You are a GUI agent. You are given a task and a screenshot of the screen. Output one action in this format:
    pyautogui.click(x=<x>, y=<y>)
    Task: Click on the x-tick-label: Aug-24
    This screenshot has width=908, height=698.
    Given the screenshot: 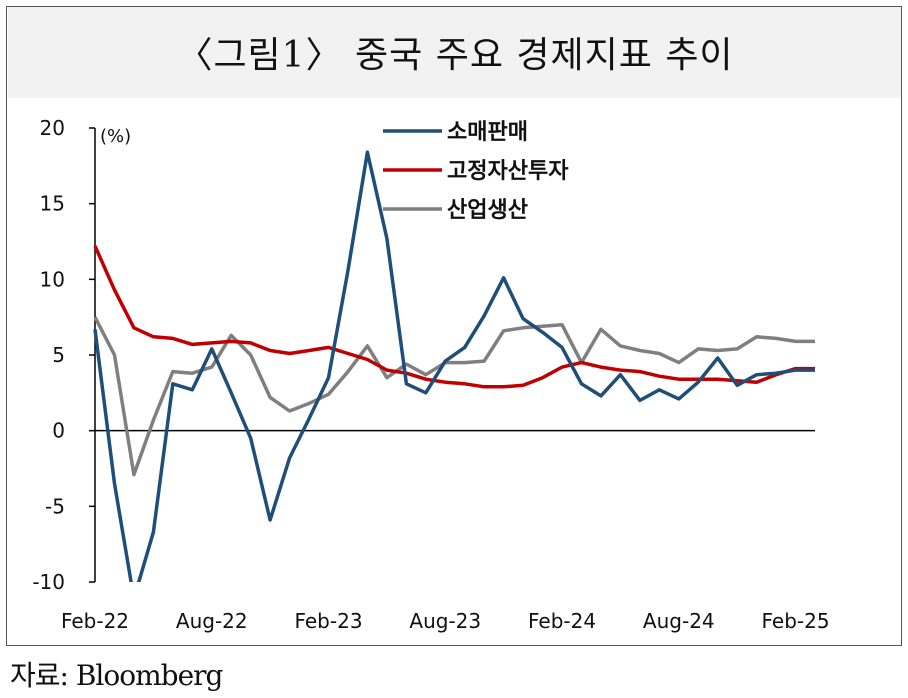 What is the action you would take?
    pyautogui.click(x=679, y=621)
    